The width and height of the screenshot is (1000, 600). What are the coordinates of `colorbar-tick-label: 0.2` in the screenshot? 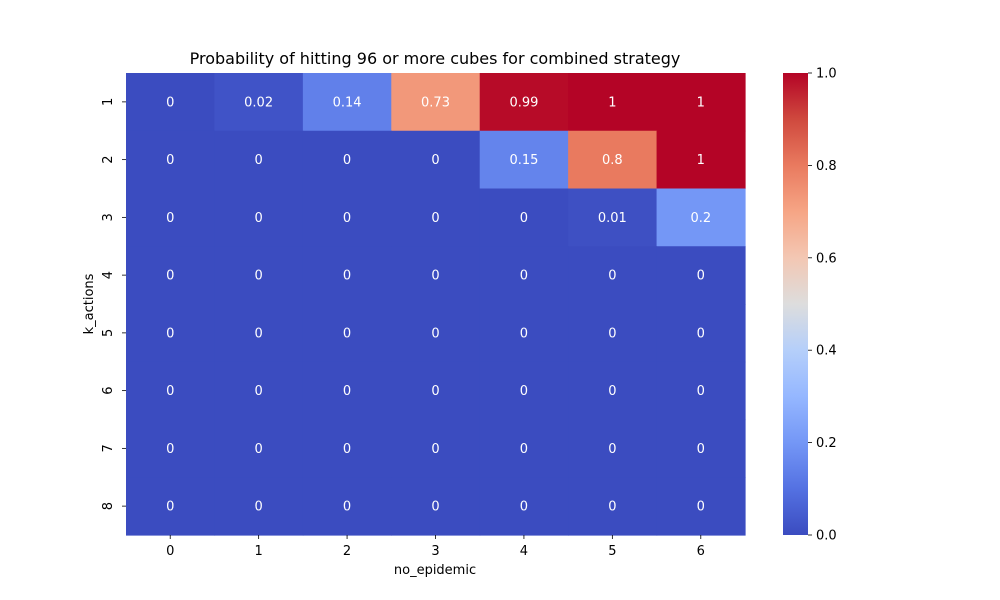 It's located at (826, 443).